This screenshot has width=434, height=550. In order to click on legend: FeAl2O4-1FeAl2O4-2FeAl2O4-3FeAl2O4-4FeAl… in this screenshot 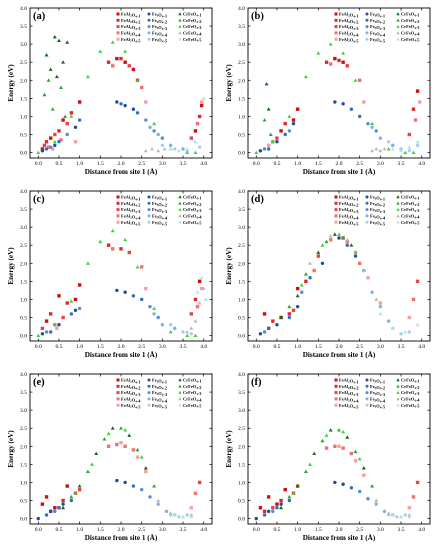, I will do `click(377, 394)`.